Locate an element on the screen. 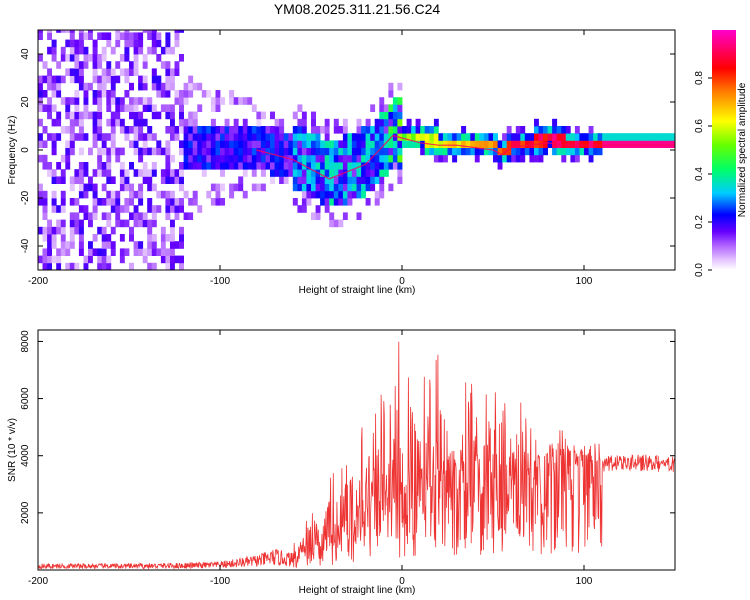  colorbar-tick-label-3: 0.6 is located at coordinates (699, 126).